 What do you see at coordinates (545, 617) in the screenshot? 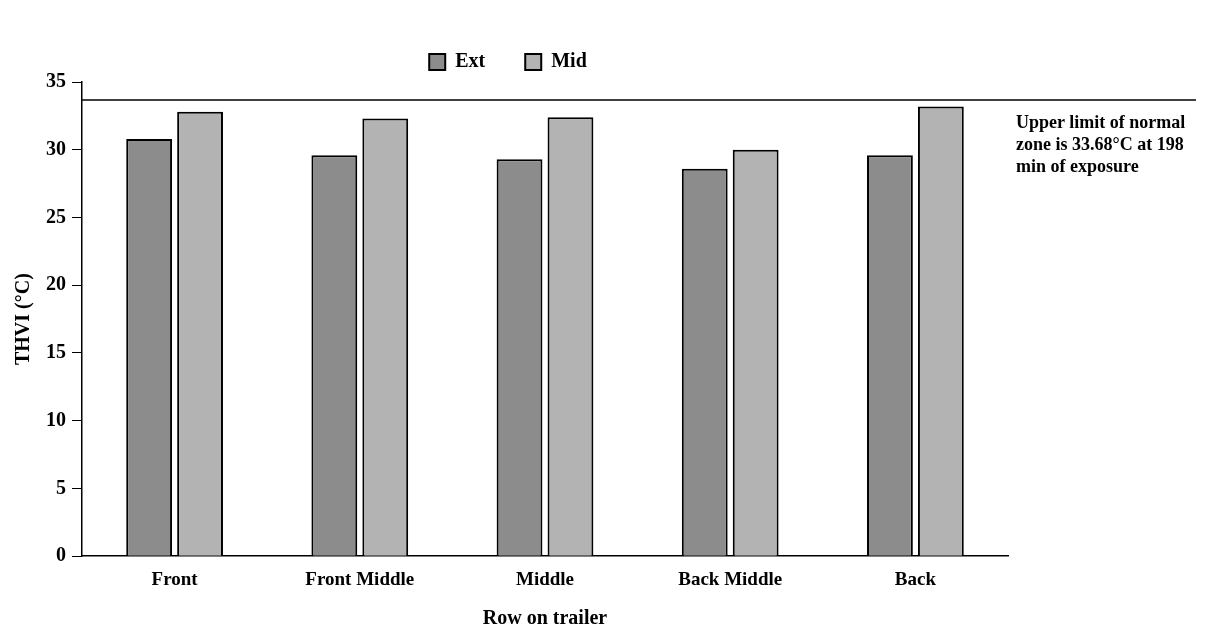
I see `x-axis-title: Row on trailer` at bounding box center [545, 617].